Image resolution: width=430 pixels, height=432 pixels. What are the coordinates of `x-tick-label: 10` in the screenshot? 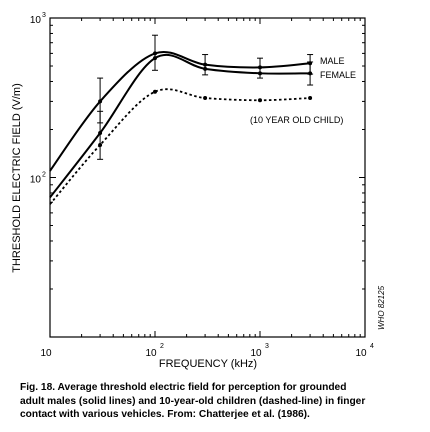 It's located at (46, 353).